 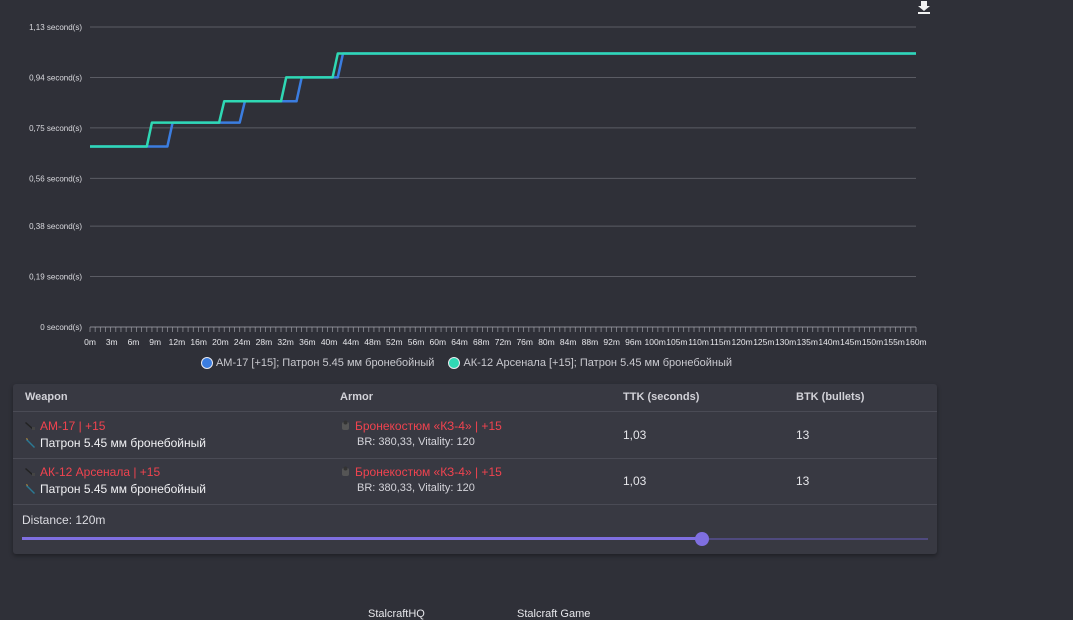 What do you see at coordinates (763, 341) in the screenshot?
I see `x-tick-label: 125m` at bounding box center [763, 341].